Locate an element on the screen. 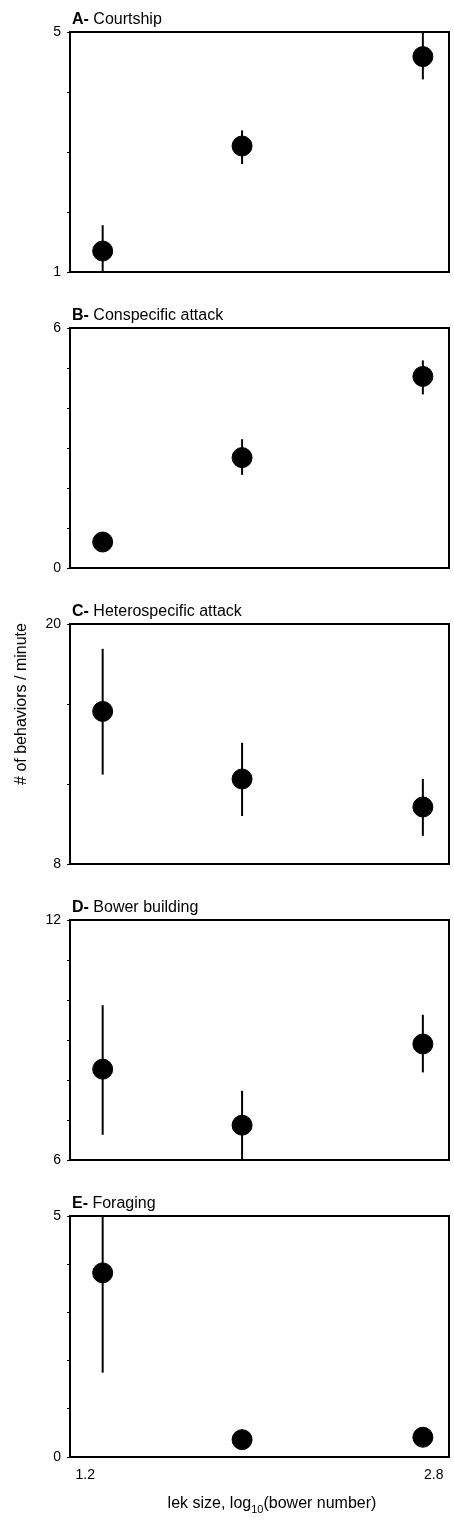  y-axis-title: # of behaviors / minute is located at coordinates (21, 703).